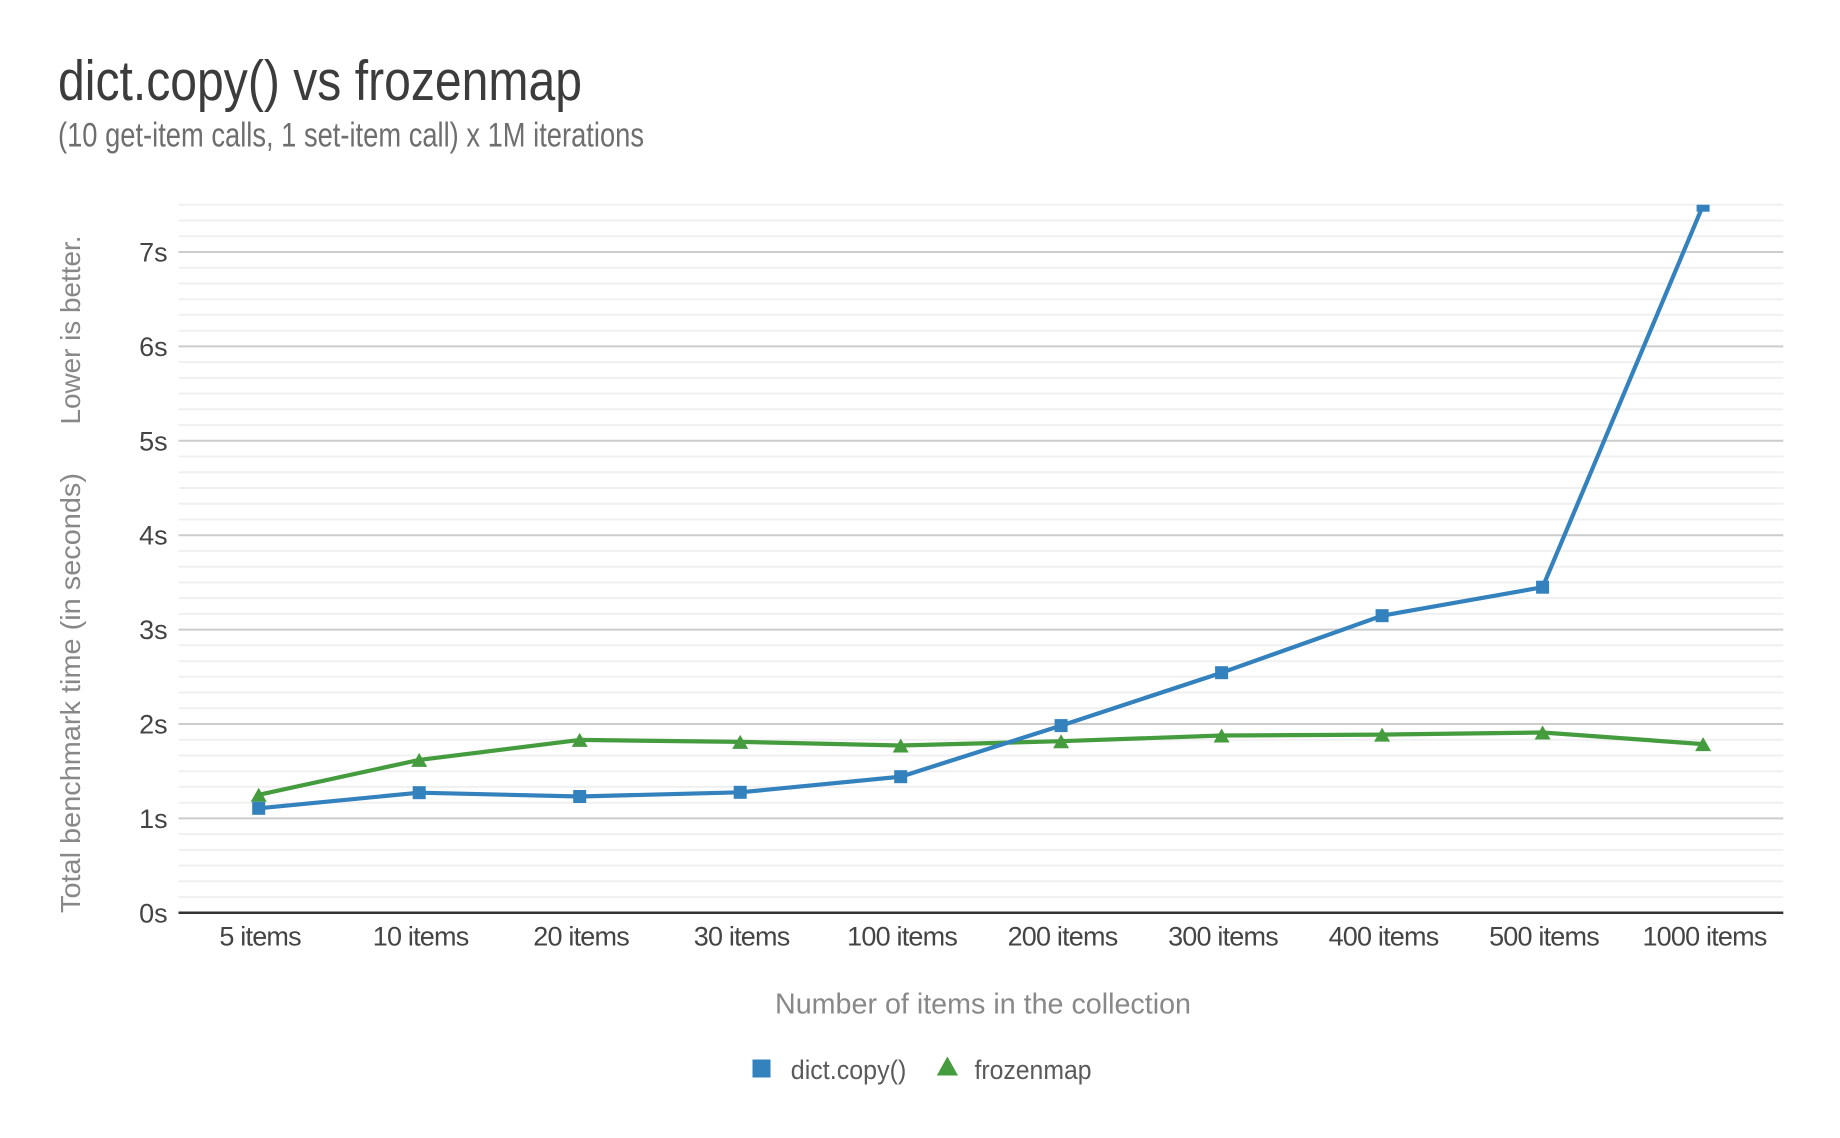 Image resolution: width=1840 pixels, height=1138 pixels. Describe the element at coordinates (153, 913) in the screenshot. I see `svg-text: 0s` at that location.